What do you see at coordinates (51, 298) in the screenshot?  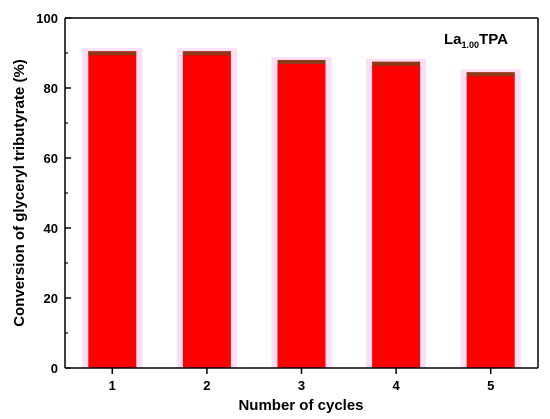 I see `y-tick-label: 20` at bounding box center [51, 298].